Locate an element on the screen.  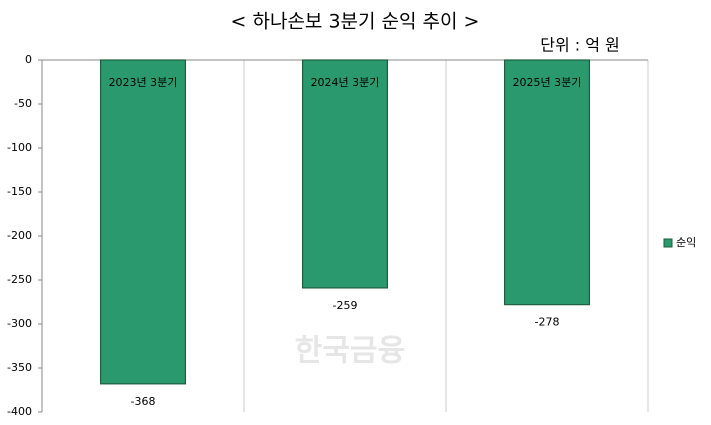
y-tick-label: -100 is located at coordinates (19, 147).